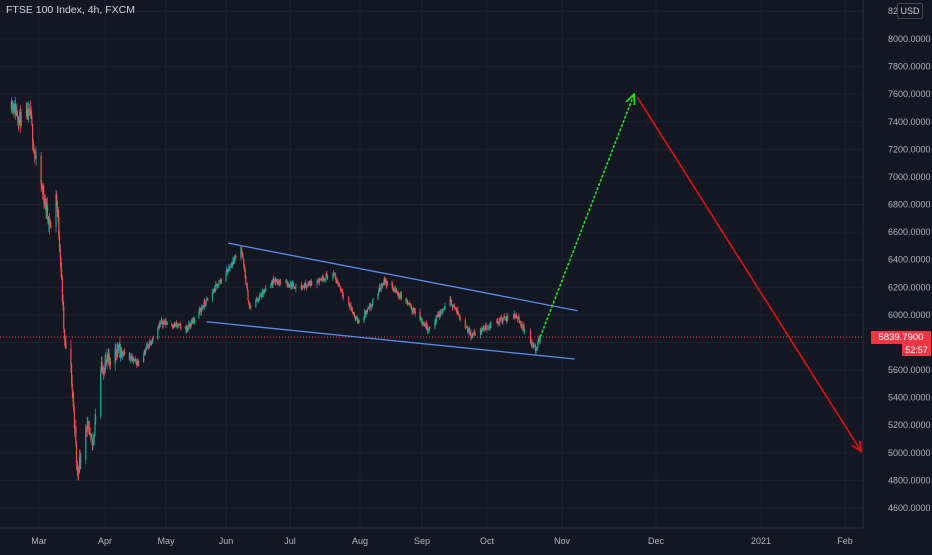 This screenshot has width=932, height=555. I want to click on time-tick-label: 2021, so click(761, 541).